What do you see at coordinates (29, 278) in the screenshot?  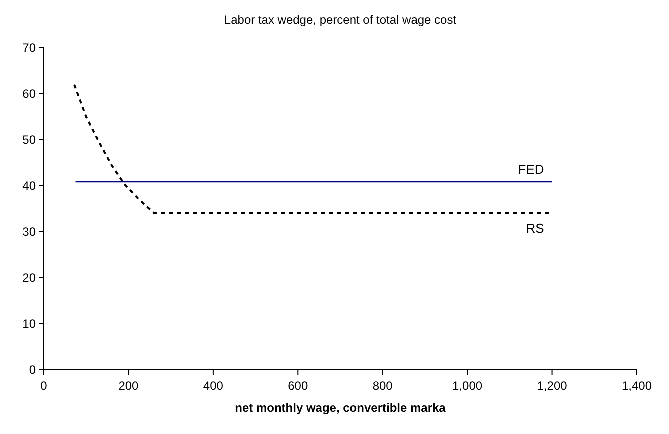 I see `y-tick-label: 20` at bounding box center [29, 278].